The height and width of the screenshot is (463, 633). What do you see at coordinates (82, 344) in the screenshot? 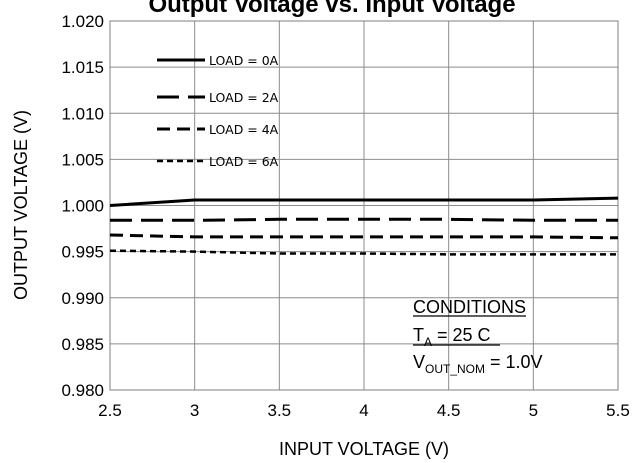
I see `y-tick-label: 0.985` at bounding box center [82, 344].